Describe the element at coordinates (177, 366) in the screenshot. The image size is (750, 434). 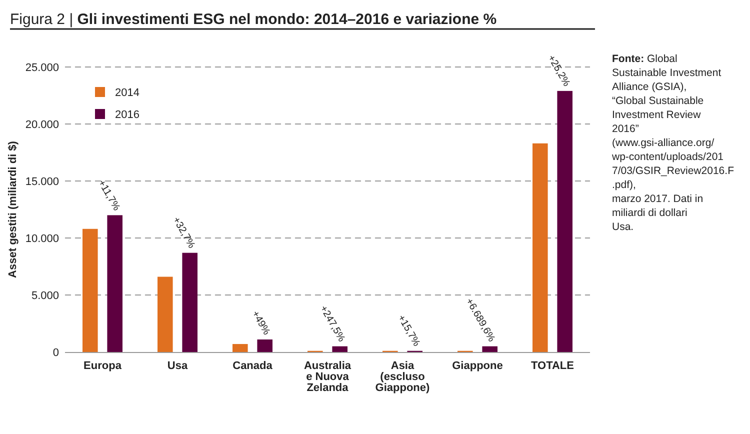
I see `x-tick-label: Usa` at that location.